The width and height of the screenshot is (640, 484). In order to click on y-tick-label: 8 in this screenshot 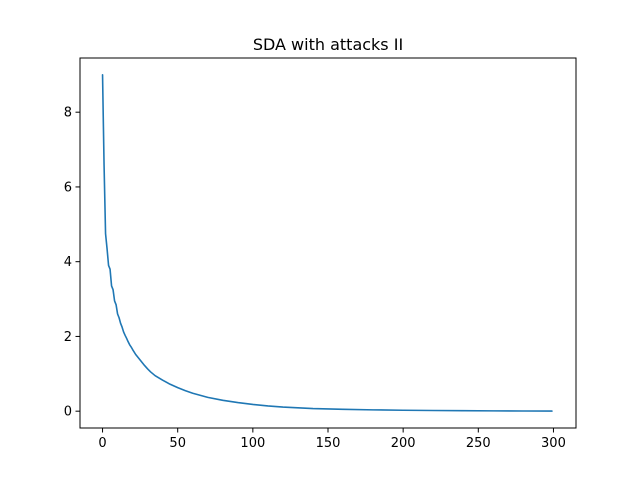, I will do `click(68, 113)`.